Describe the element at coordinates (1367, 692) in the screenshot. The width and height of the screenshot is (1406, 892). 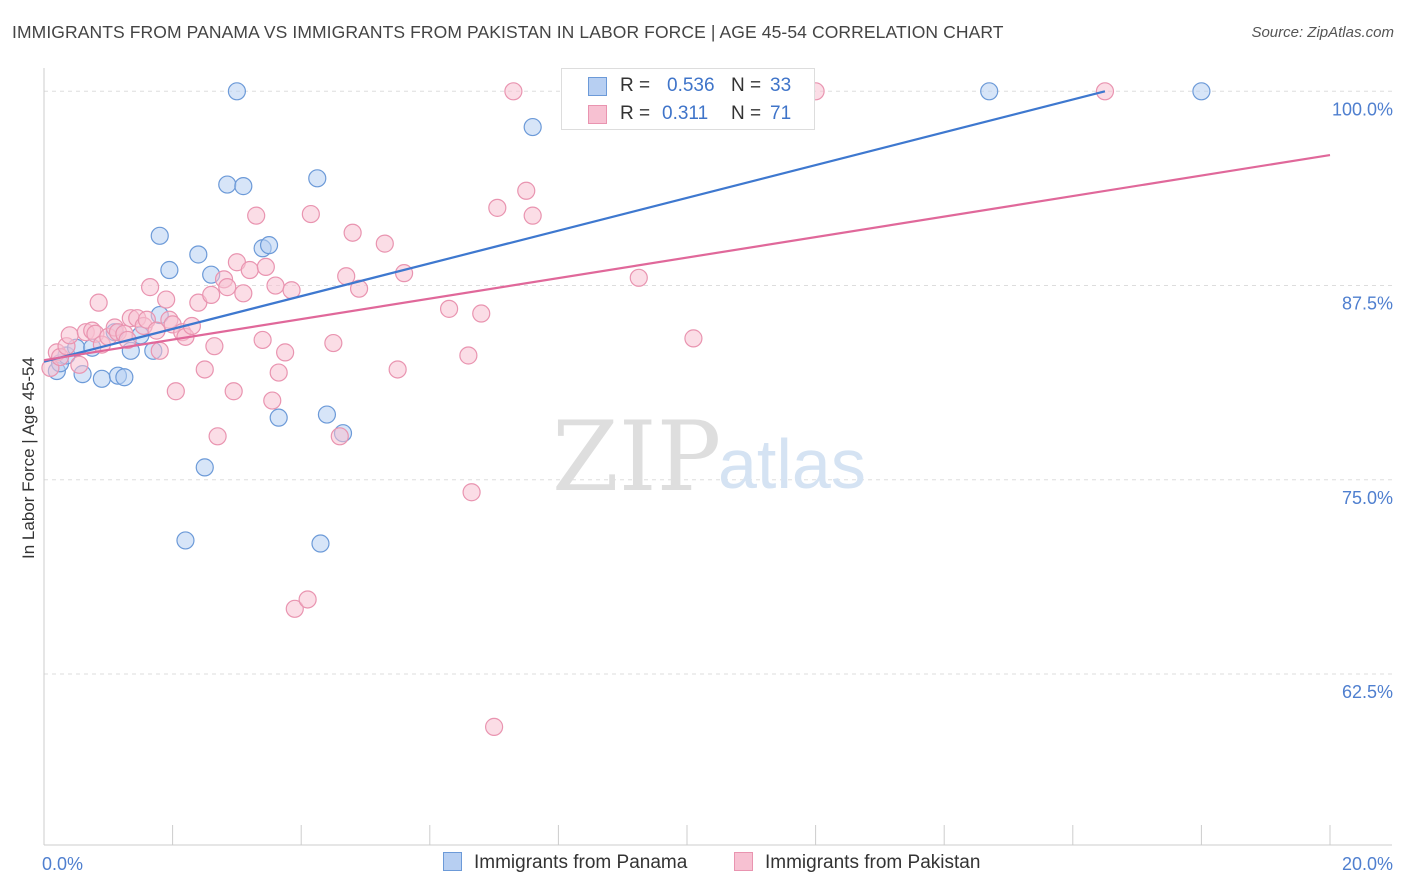
I see `y-tick-label: 62.5%` at that location.